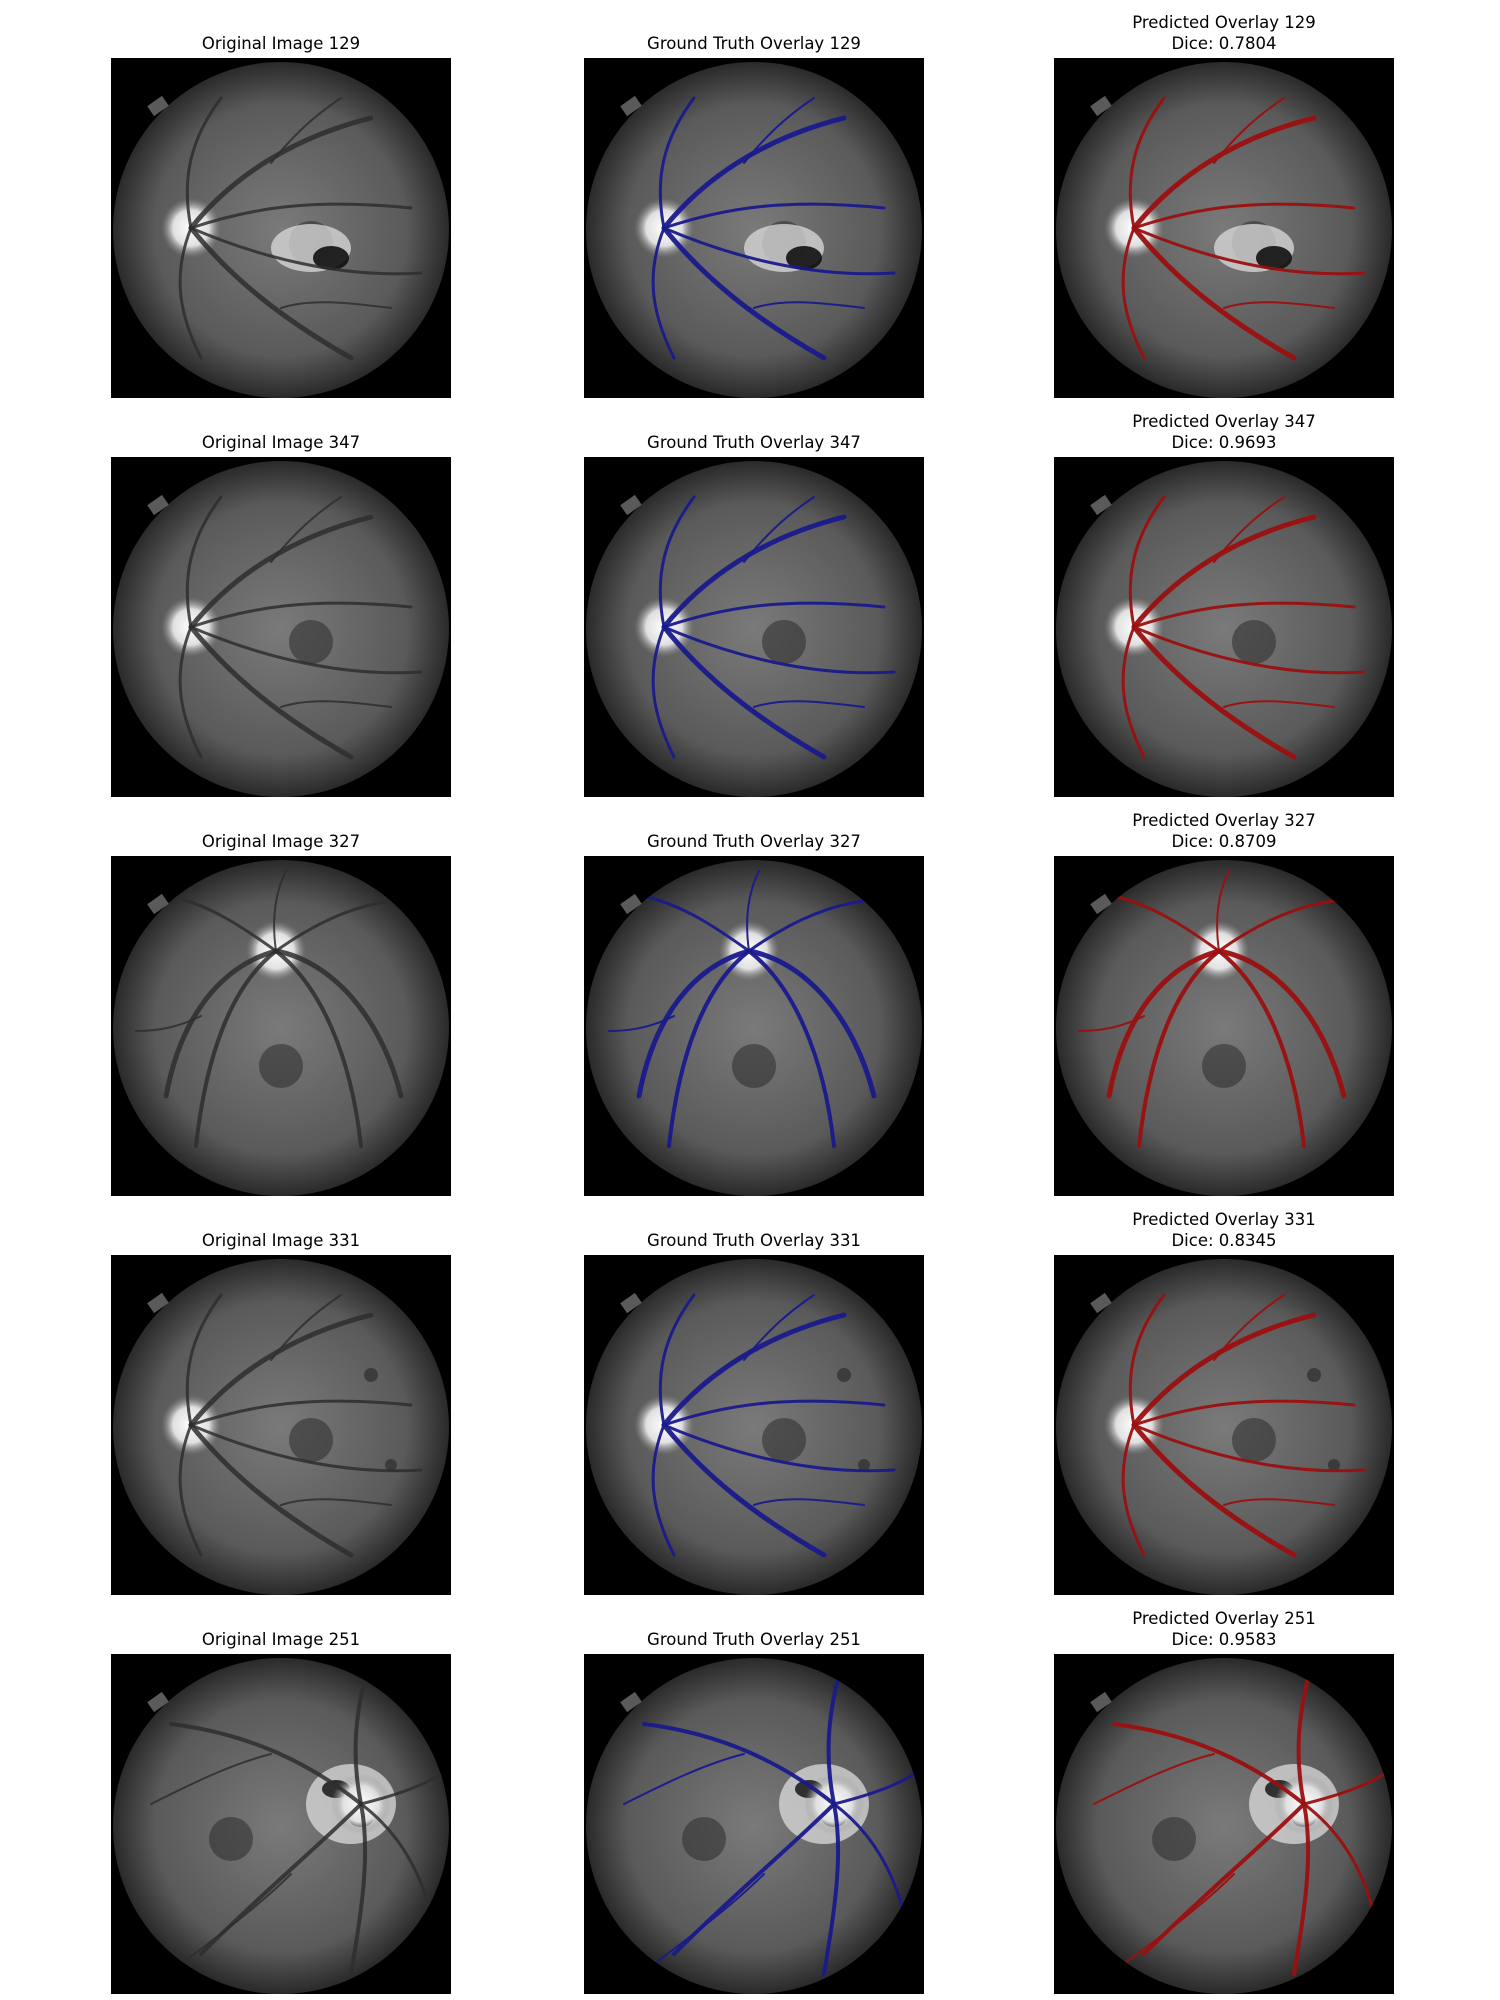  Describe the element at coordinates (754, 841) in the screenshot. I see `ground-truth-overlay-title: Ground Truth Overlay 327` at that location.